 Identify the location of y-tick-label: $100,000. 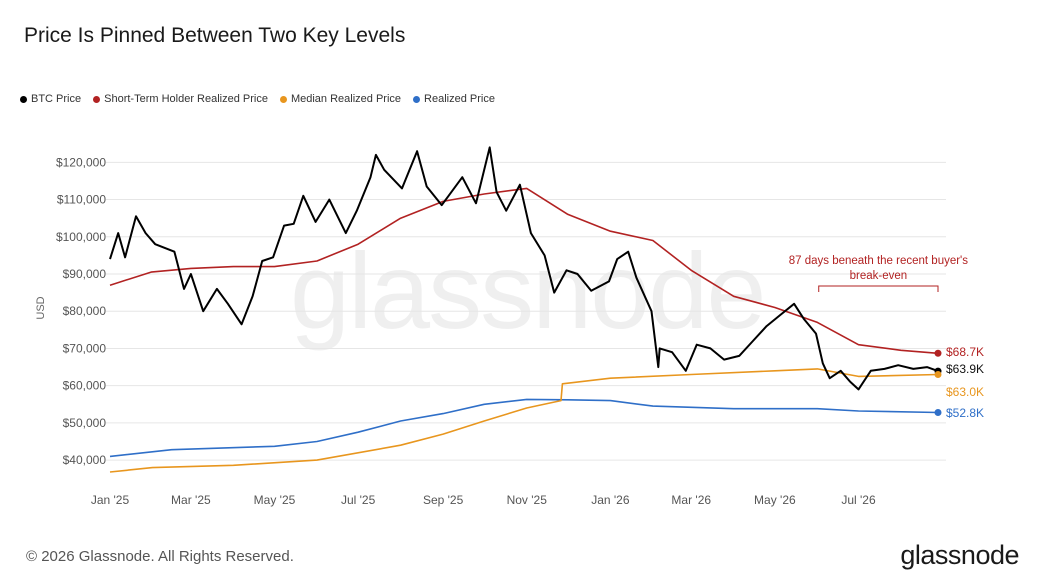
(81, 237).